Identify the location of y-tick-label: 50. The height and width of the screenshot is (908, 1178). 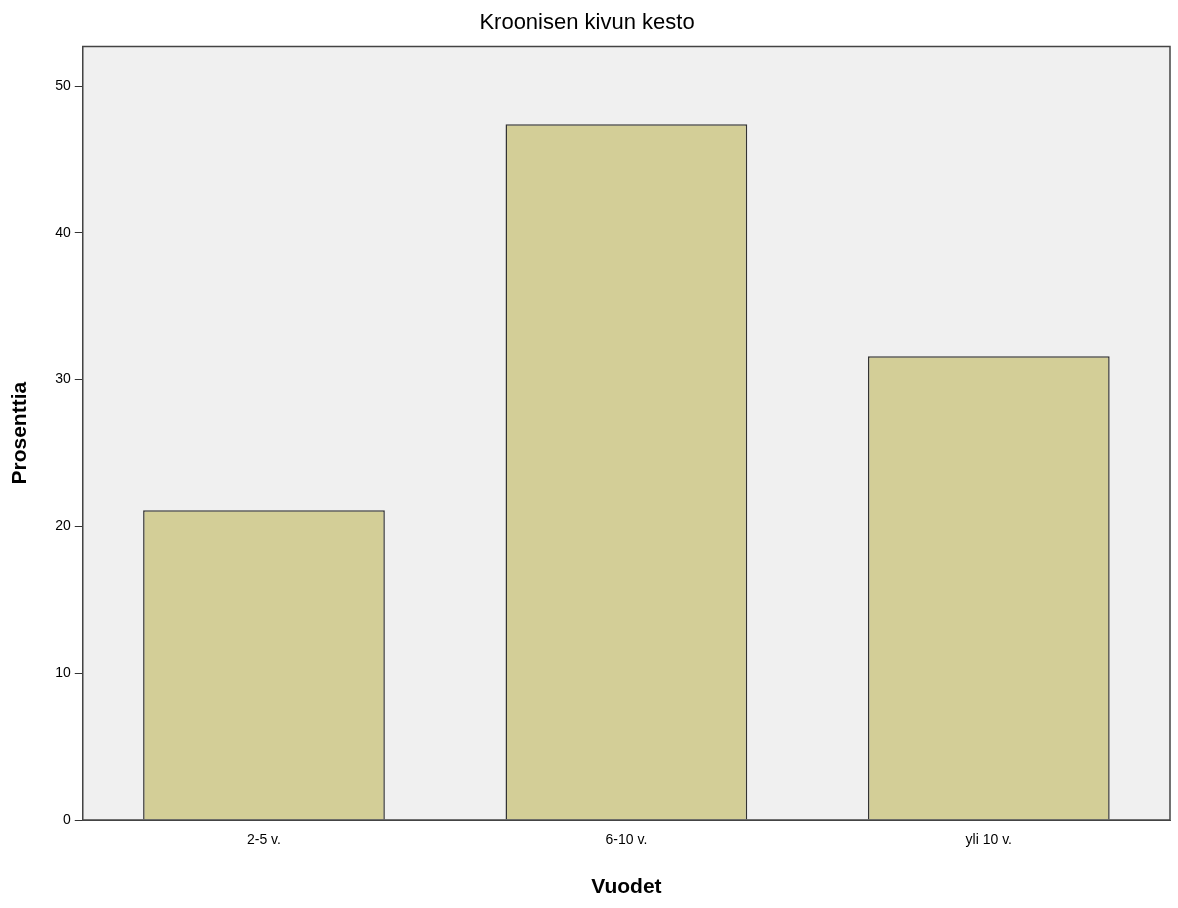
(63, 84).